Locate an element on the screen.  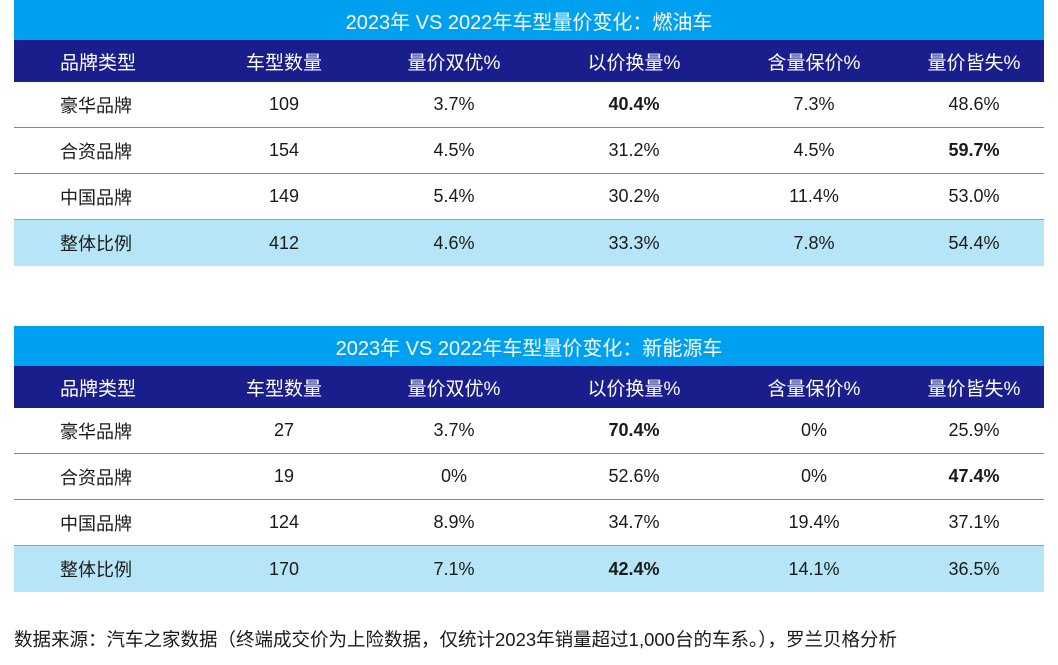
table-cell: 5.4% is located at coordinates (454, 196).